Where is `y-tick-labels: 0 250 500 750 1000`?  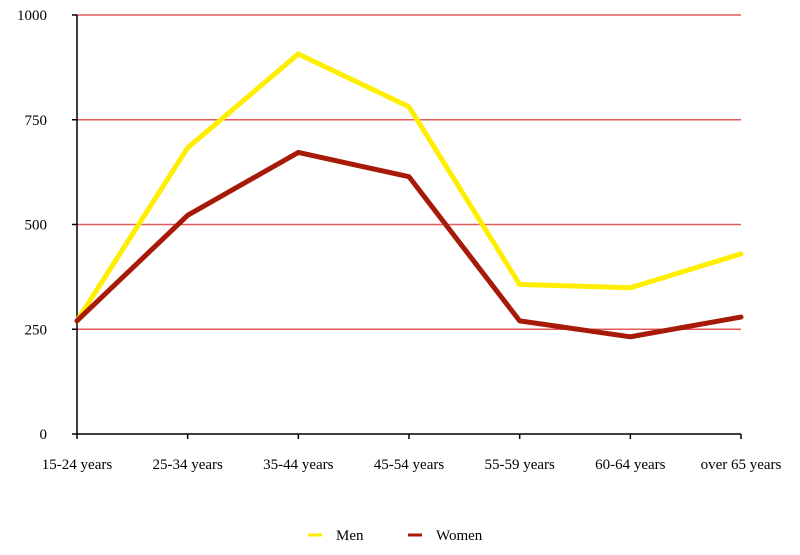 y-tick-labels: 0 250 500 750 1000 is located at coordinates (32, 225).